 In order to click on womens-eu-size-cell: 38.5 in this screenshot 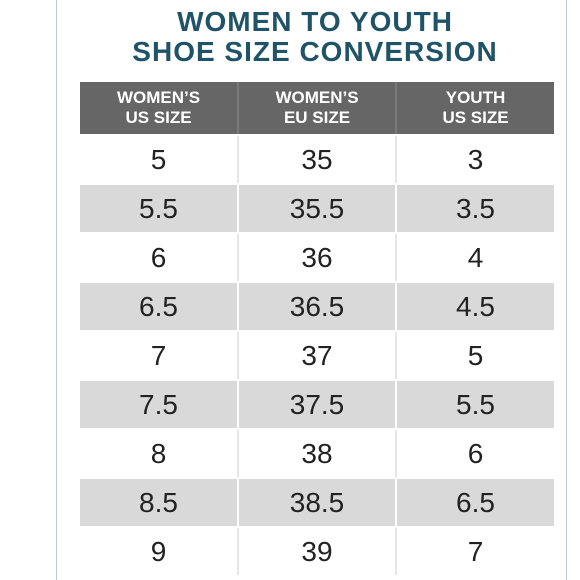, I will do `click(317, 503)`.